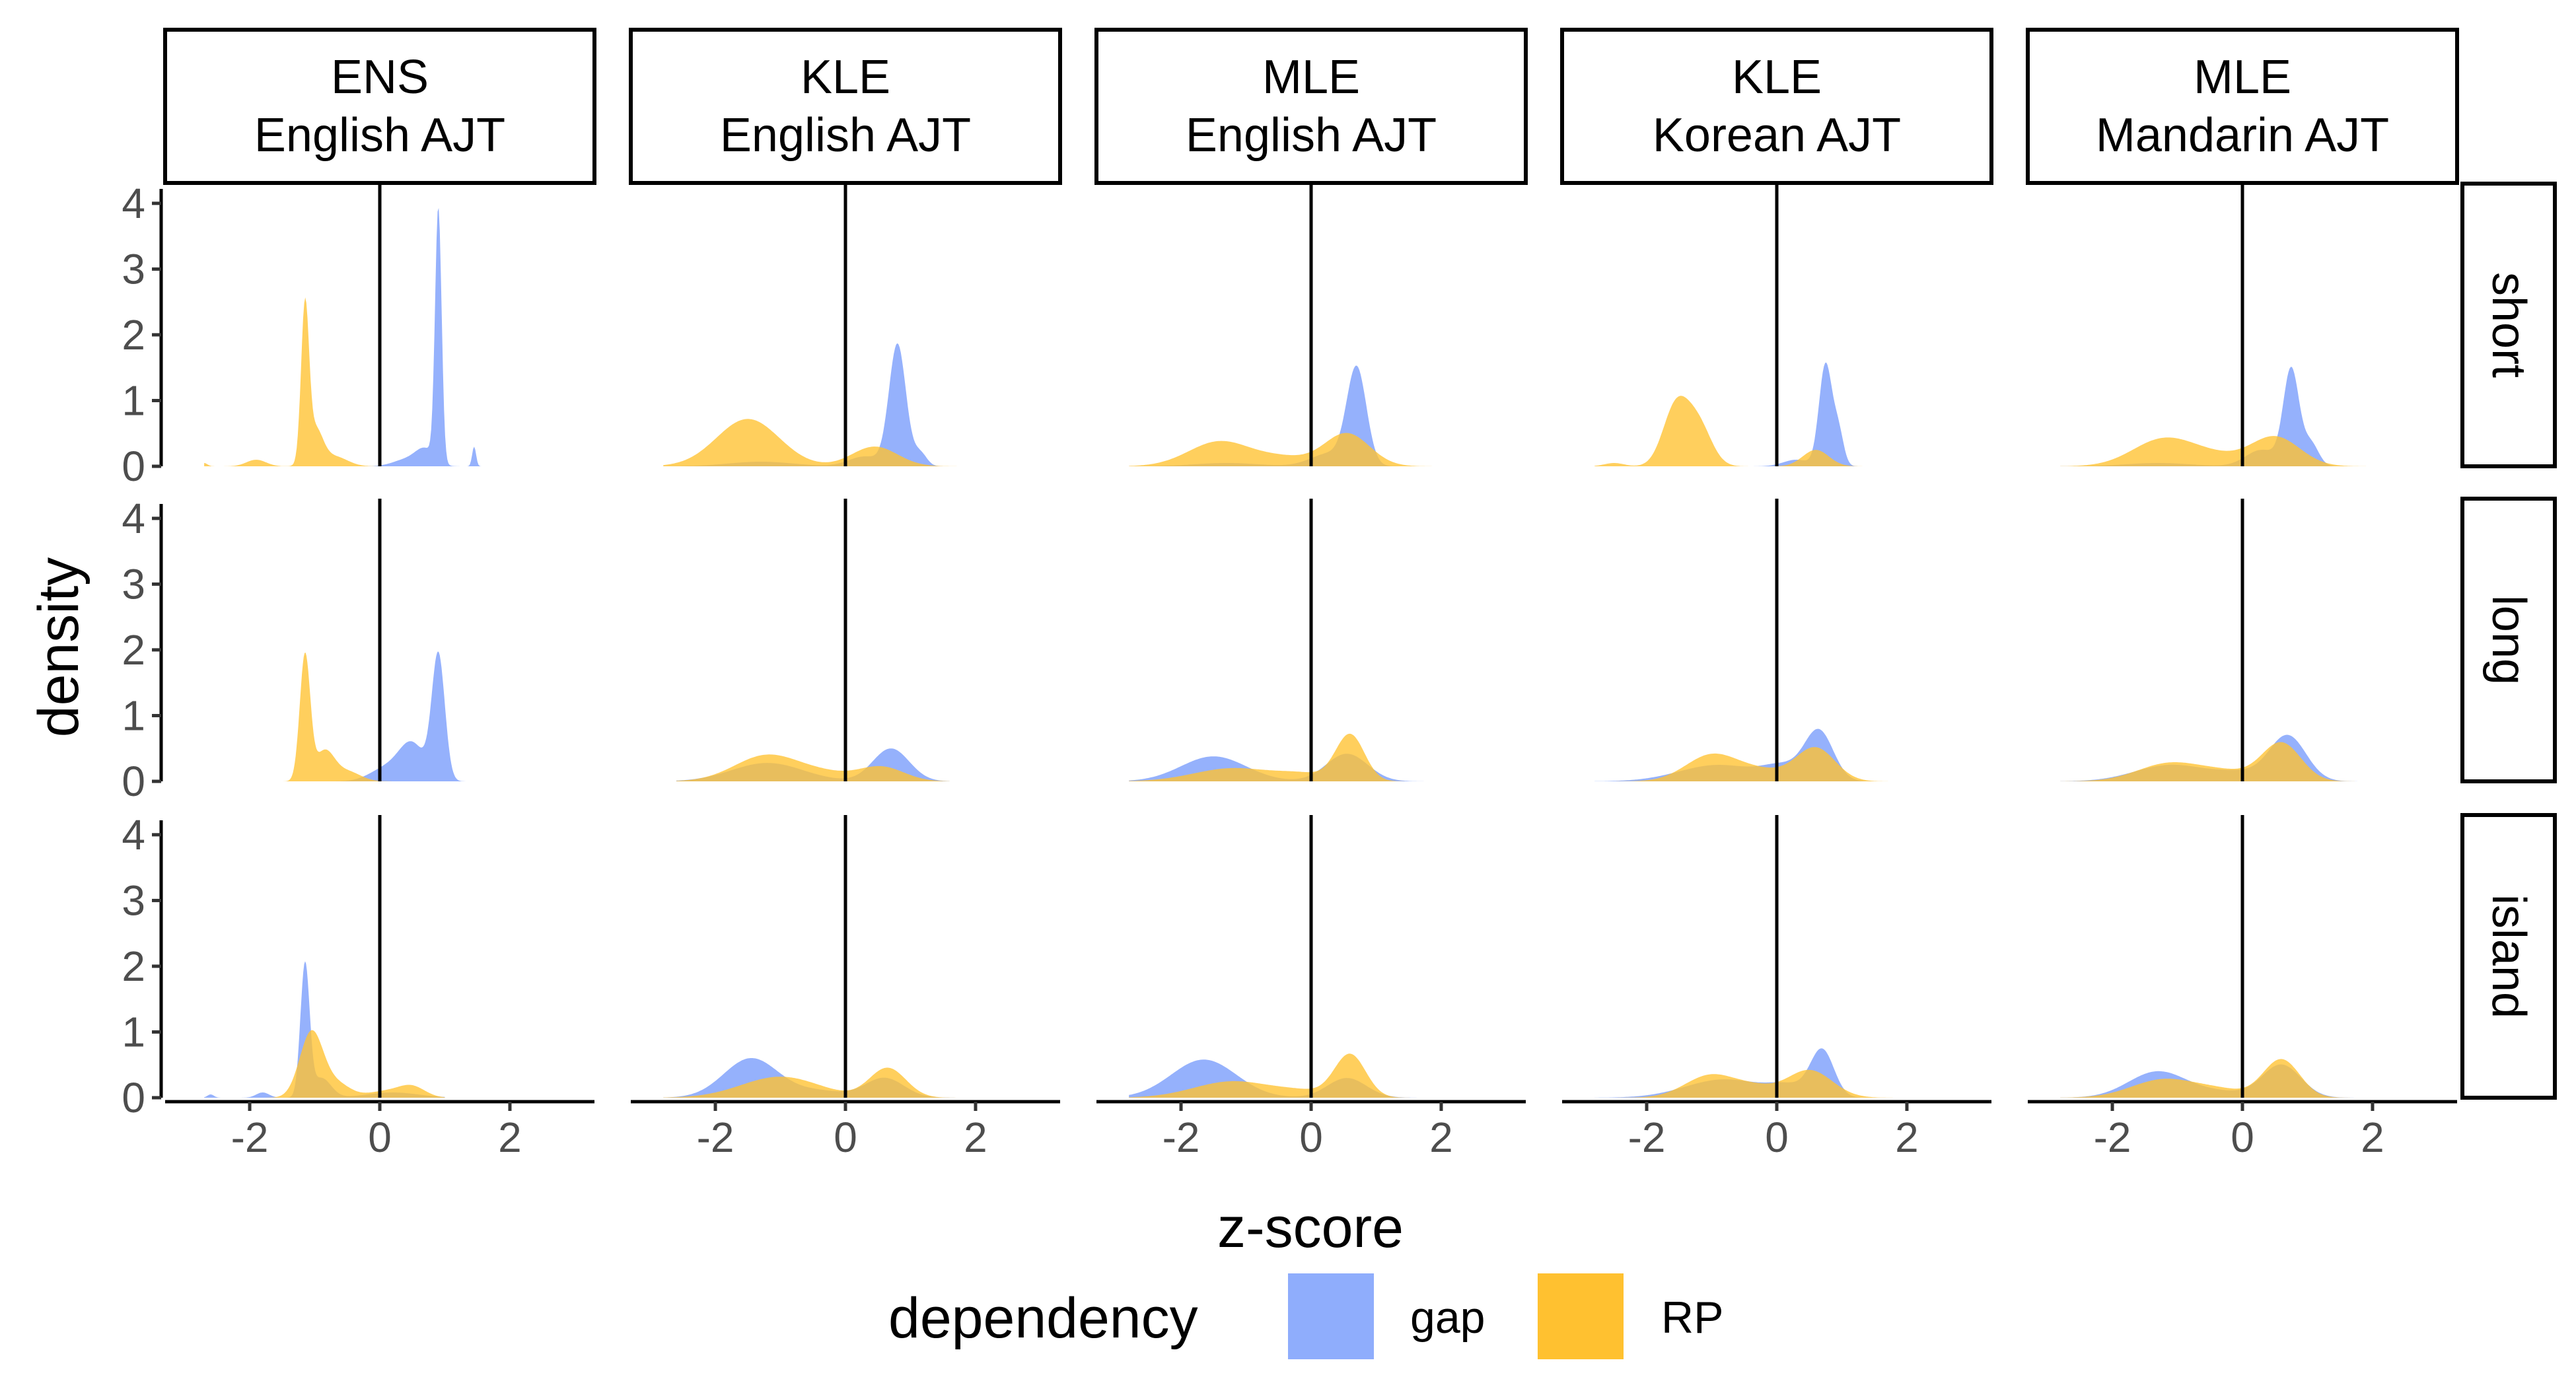 The height and width of the screenshot is (1387, 2576). I want to click on row-strip: short, so click(2509, 325).